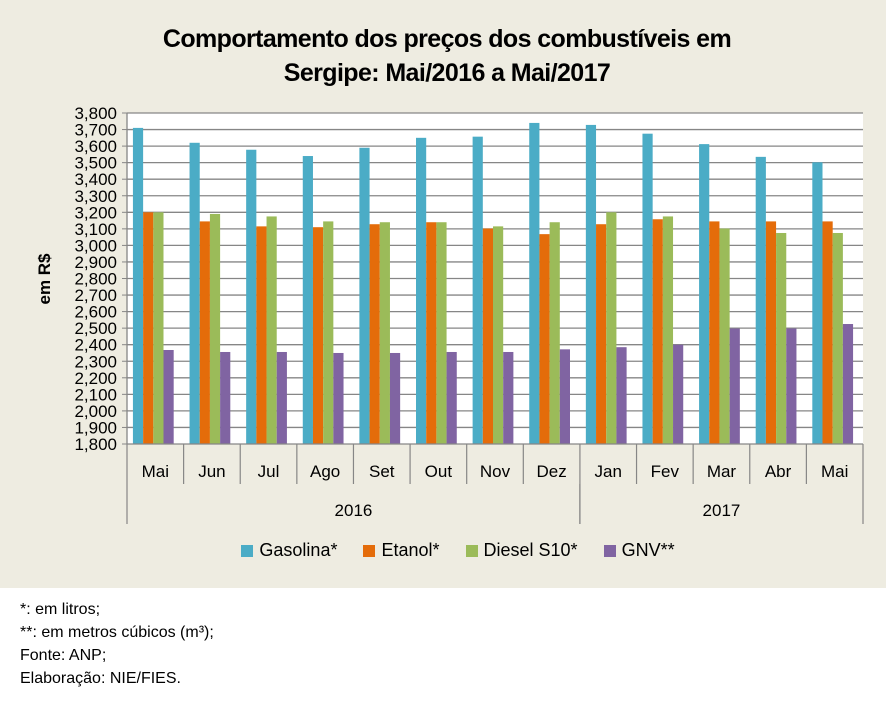 This screenshot has height=711, width=886. I want to click on bar-diesel-s10-set, so click(384, 333).